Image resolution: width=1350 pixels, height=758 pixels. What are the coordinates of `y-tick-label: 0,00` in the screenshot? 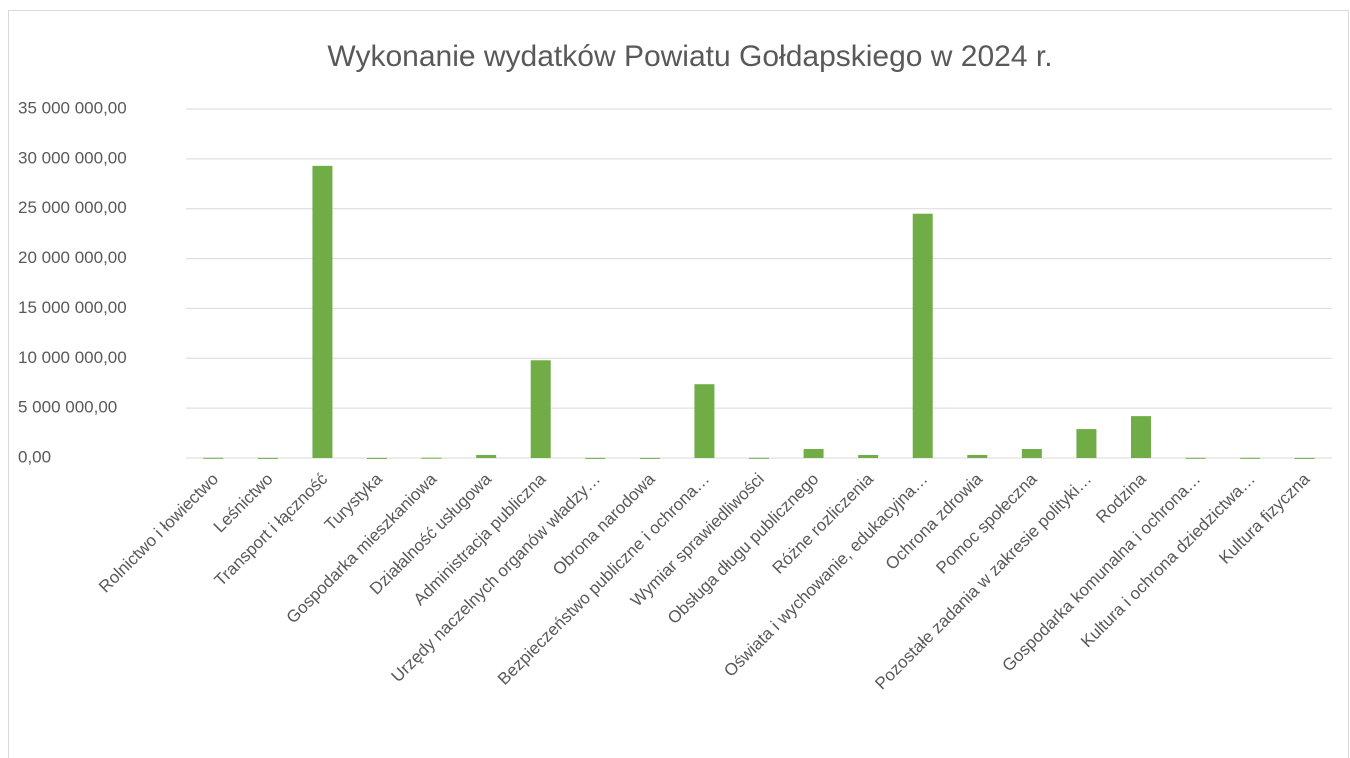 It's located at (34, 456).